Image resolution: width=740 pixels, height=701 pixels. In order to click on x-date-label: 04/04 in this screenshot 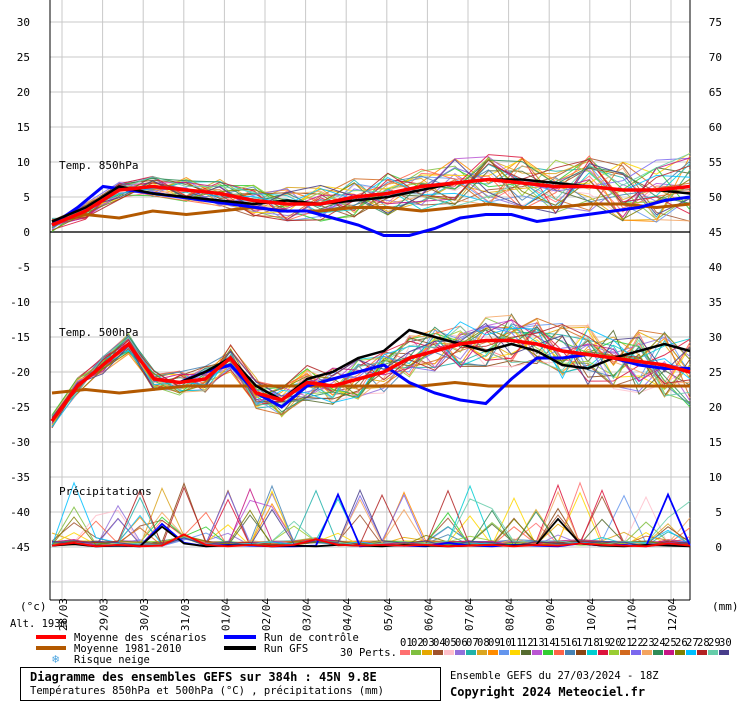, I will do `click(347, 614)`.